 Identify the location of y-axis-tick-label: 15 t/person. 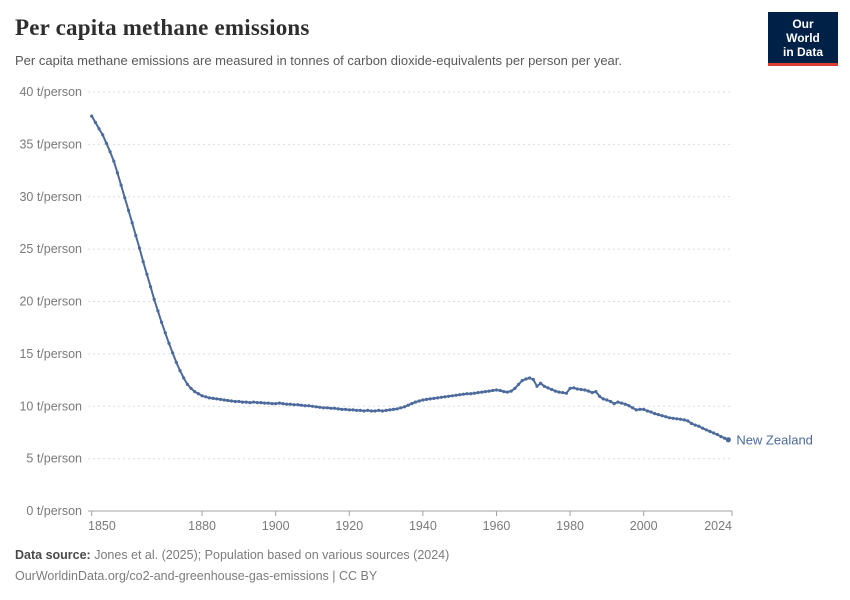
(50, 354).